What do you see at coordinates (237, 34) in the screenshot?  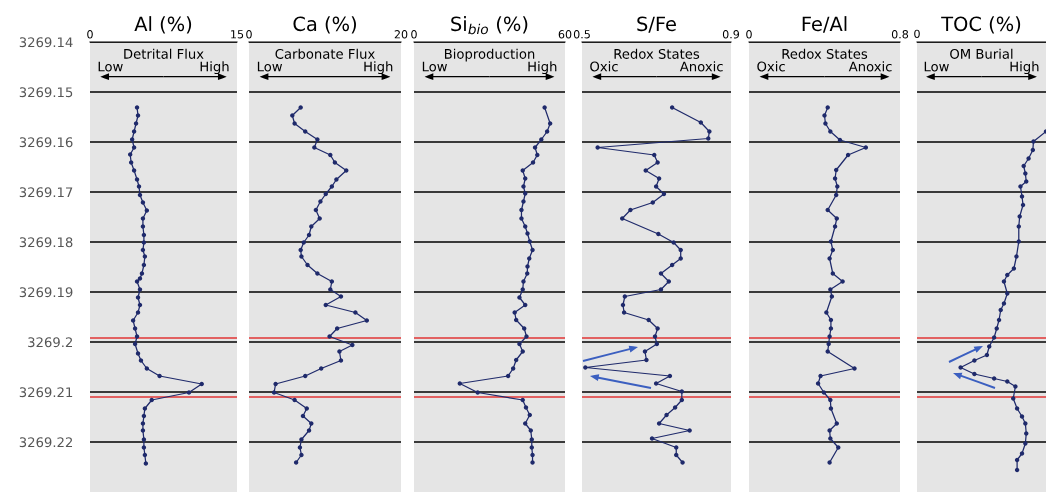 I see `x-tick-label: 15` at bounding box center [237, 34].